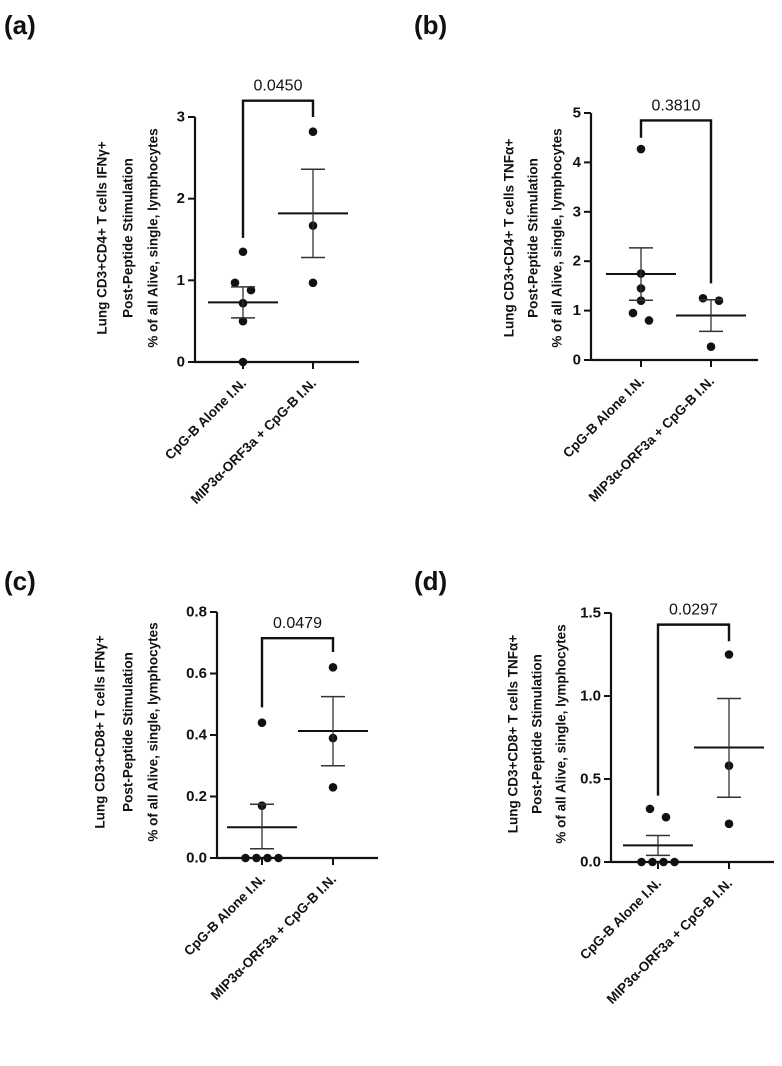 This screenshot has height=1066, width=782. Describe the element at coordinates (590, 779) in the screenshot. I see `y-tick-label: 0.5` at that location.